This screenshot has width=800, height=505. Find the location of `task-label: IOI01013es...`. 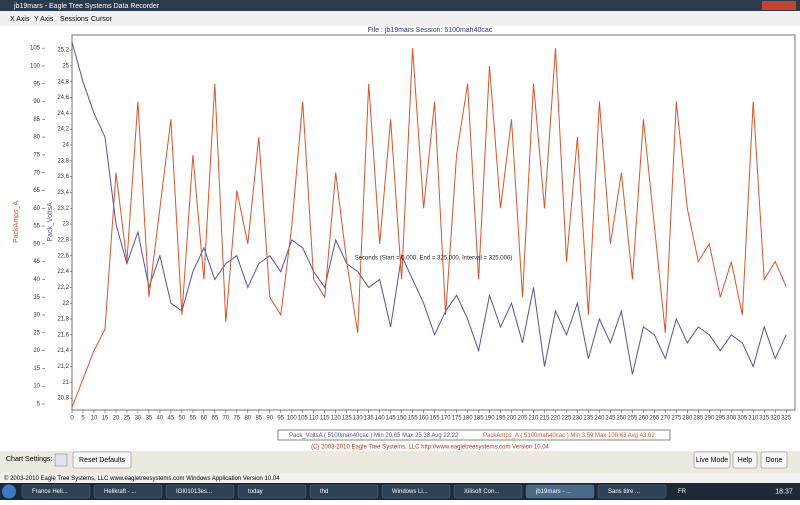

task-label: IOI01013es... is located at coordinates (194, 492).